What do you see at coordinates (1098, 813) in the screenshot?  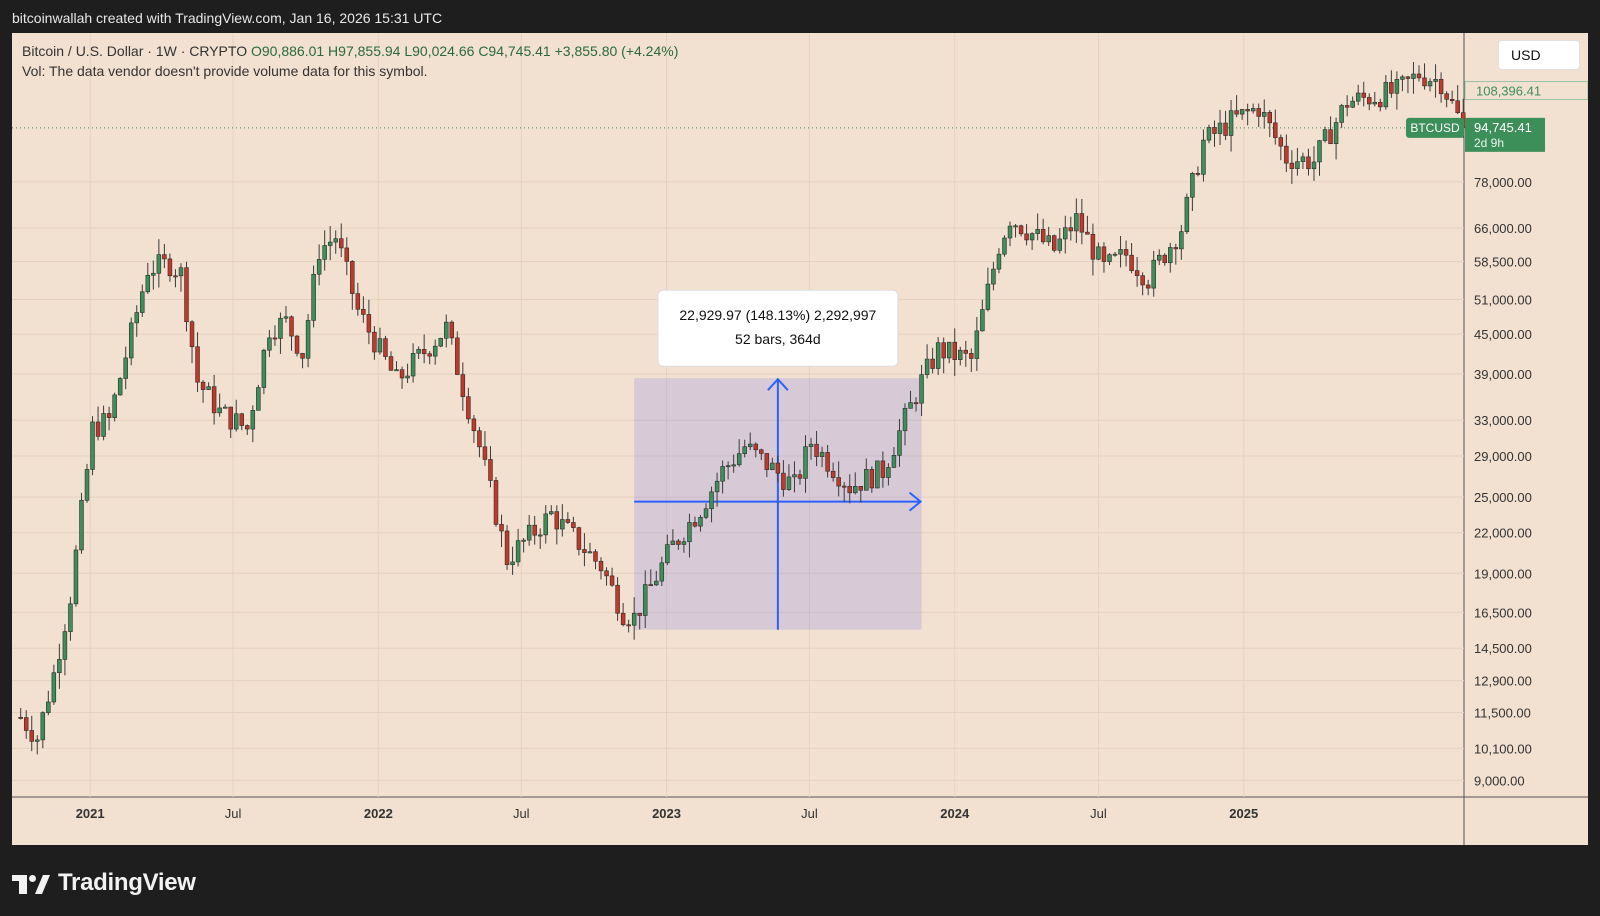 I see `x-tick-label: Jul` at bounding box center [1098, 813].